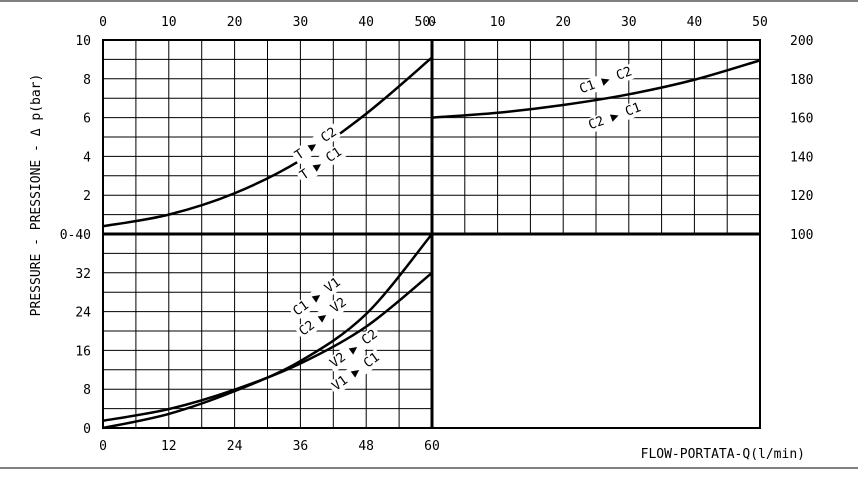  I want to click on x-tick-label: 50, so click(760, 22).